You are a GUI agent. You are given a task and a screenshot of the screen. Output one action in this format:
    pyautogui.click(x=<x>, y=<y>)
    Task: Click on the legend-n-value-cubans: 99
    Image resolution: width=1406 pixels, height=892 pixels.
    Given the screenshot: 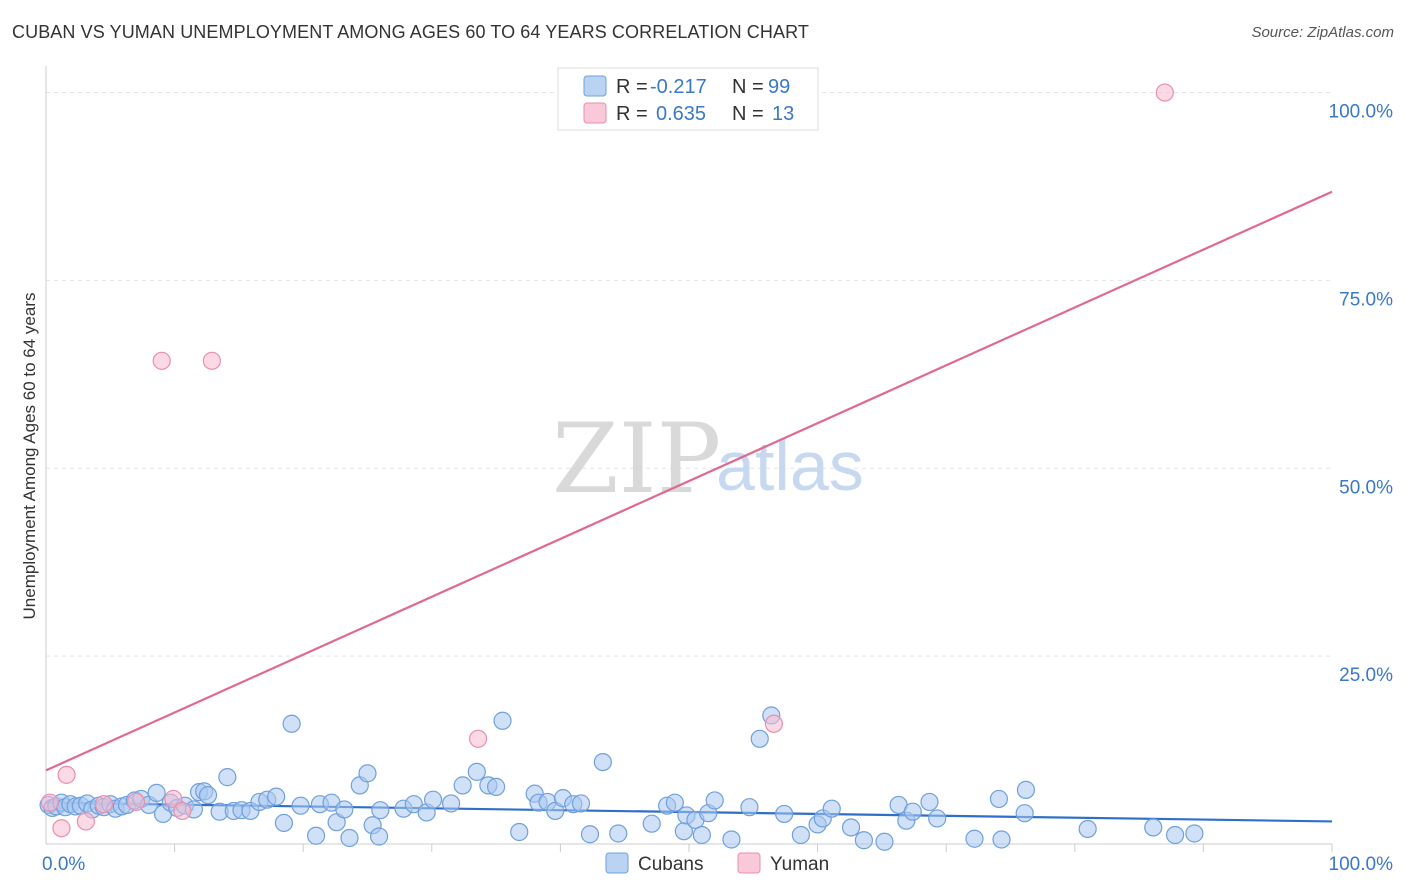 What is the action you would take?
    pyautogui.click(x=779, y=87)
    